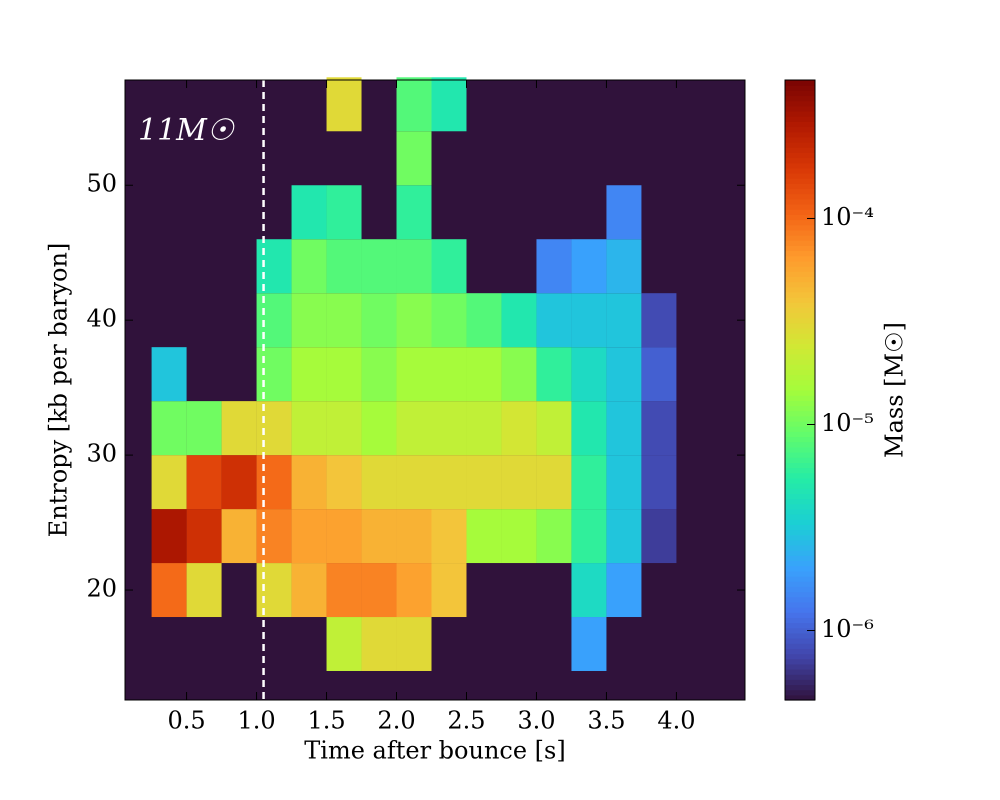 The width and height of the screenshot is (1000, 800). I want to click on y-axis-label: Entropy [kb per baryon], so click(59, 390).